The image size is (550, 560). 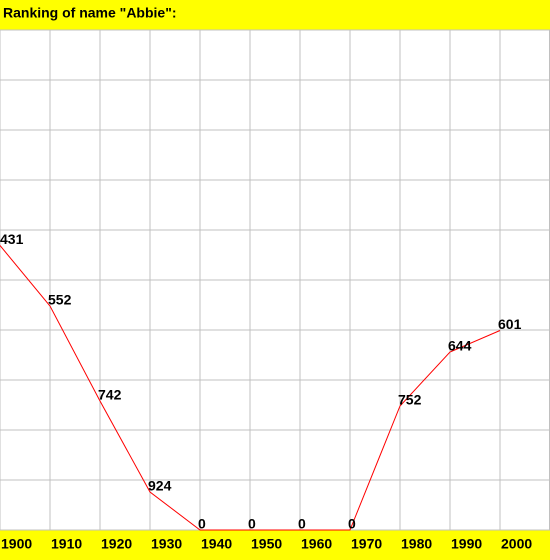 What do you see at coordinates (60, 300) in the screenshot?
I see `data-label: 552` at bounding box center [60, 300].